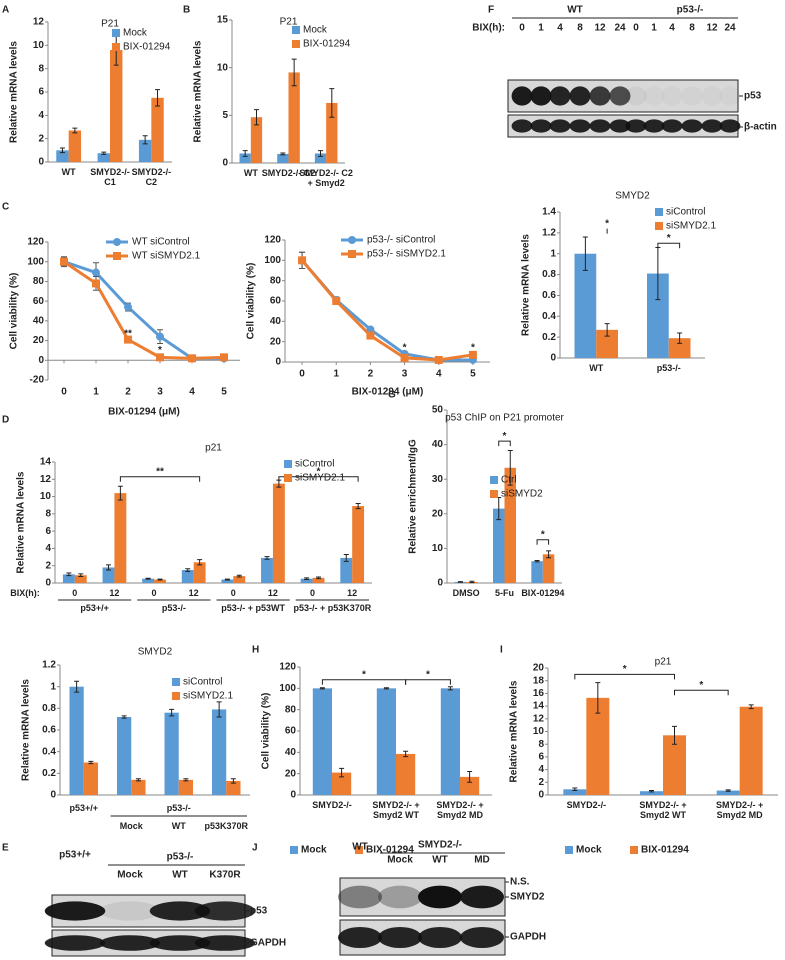 This screenshot has width=785, height=960. What do you see at coordinates (226, 826) in the screenshot?
I see `x-tick-label: p53K370R` at bounding box center [226, 826].